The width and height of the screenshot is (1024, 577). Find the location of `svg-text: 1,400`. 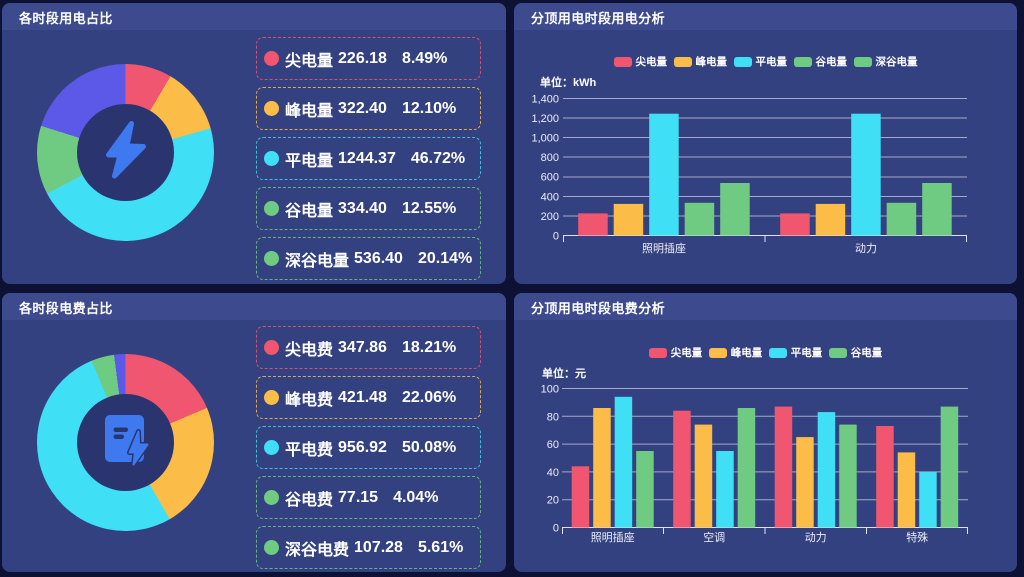

svg-text: 1,400 is located at coordinates (545, 99).